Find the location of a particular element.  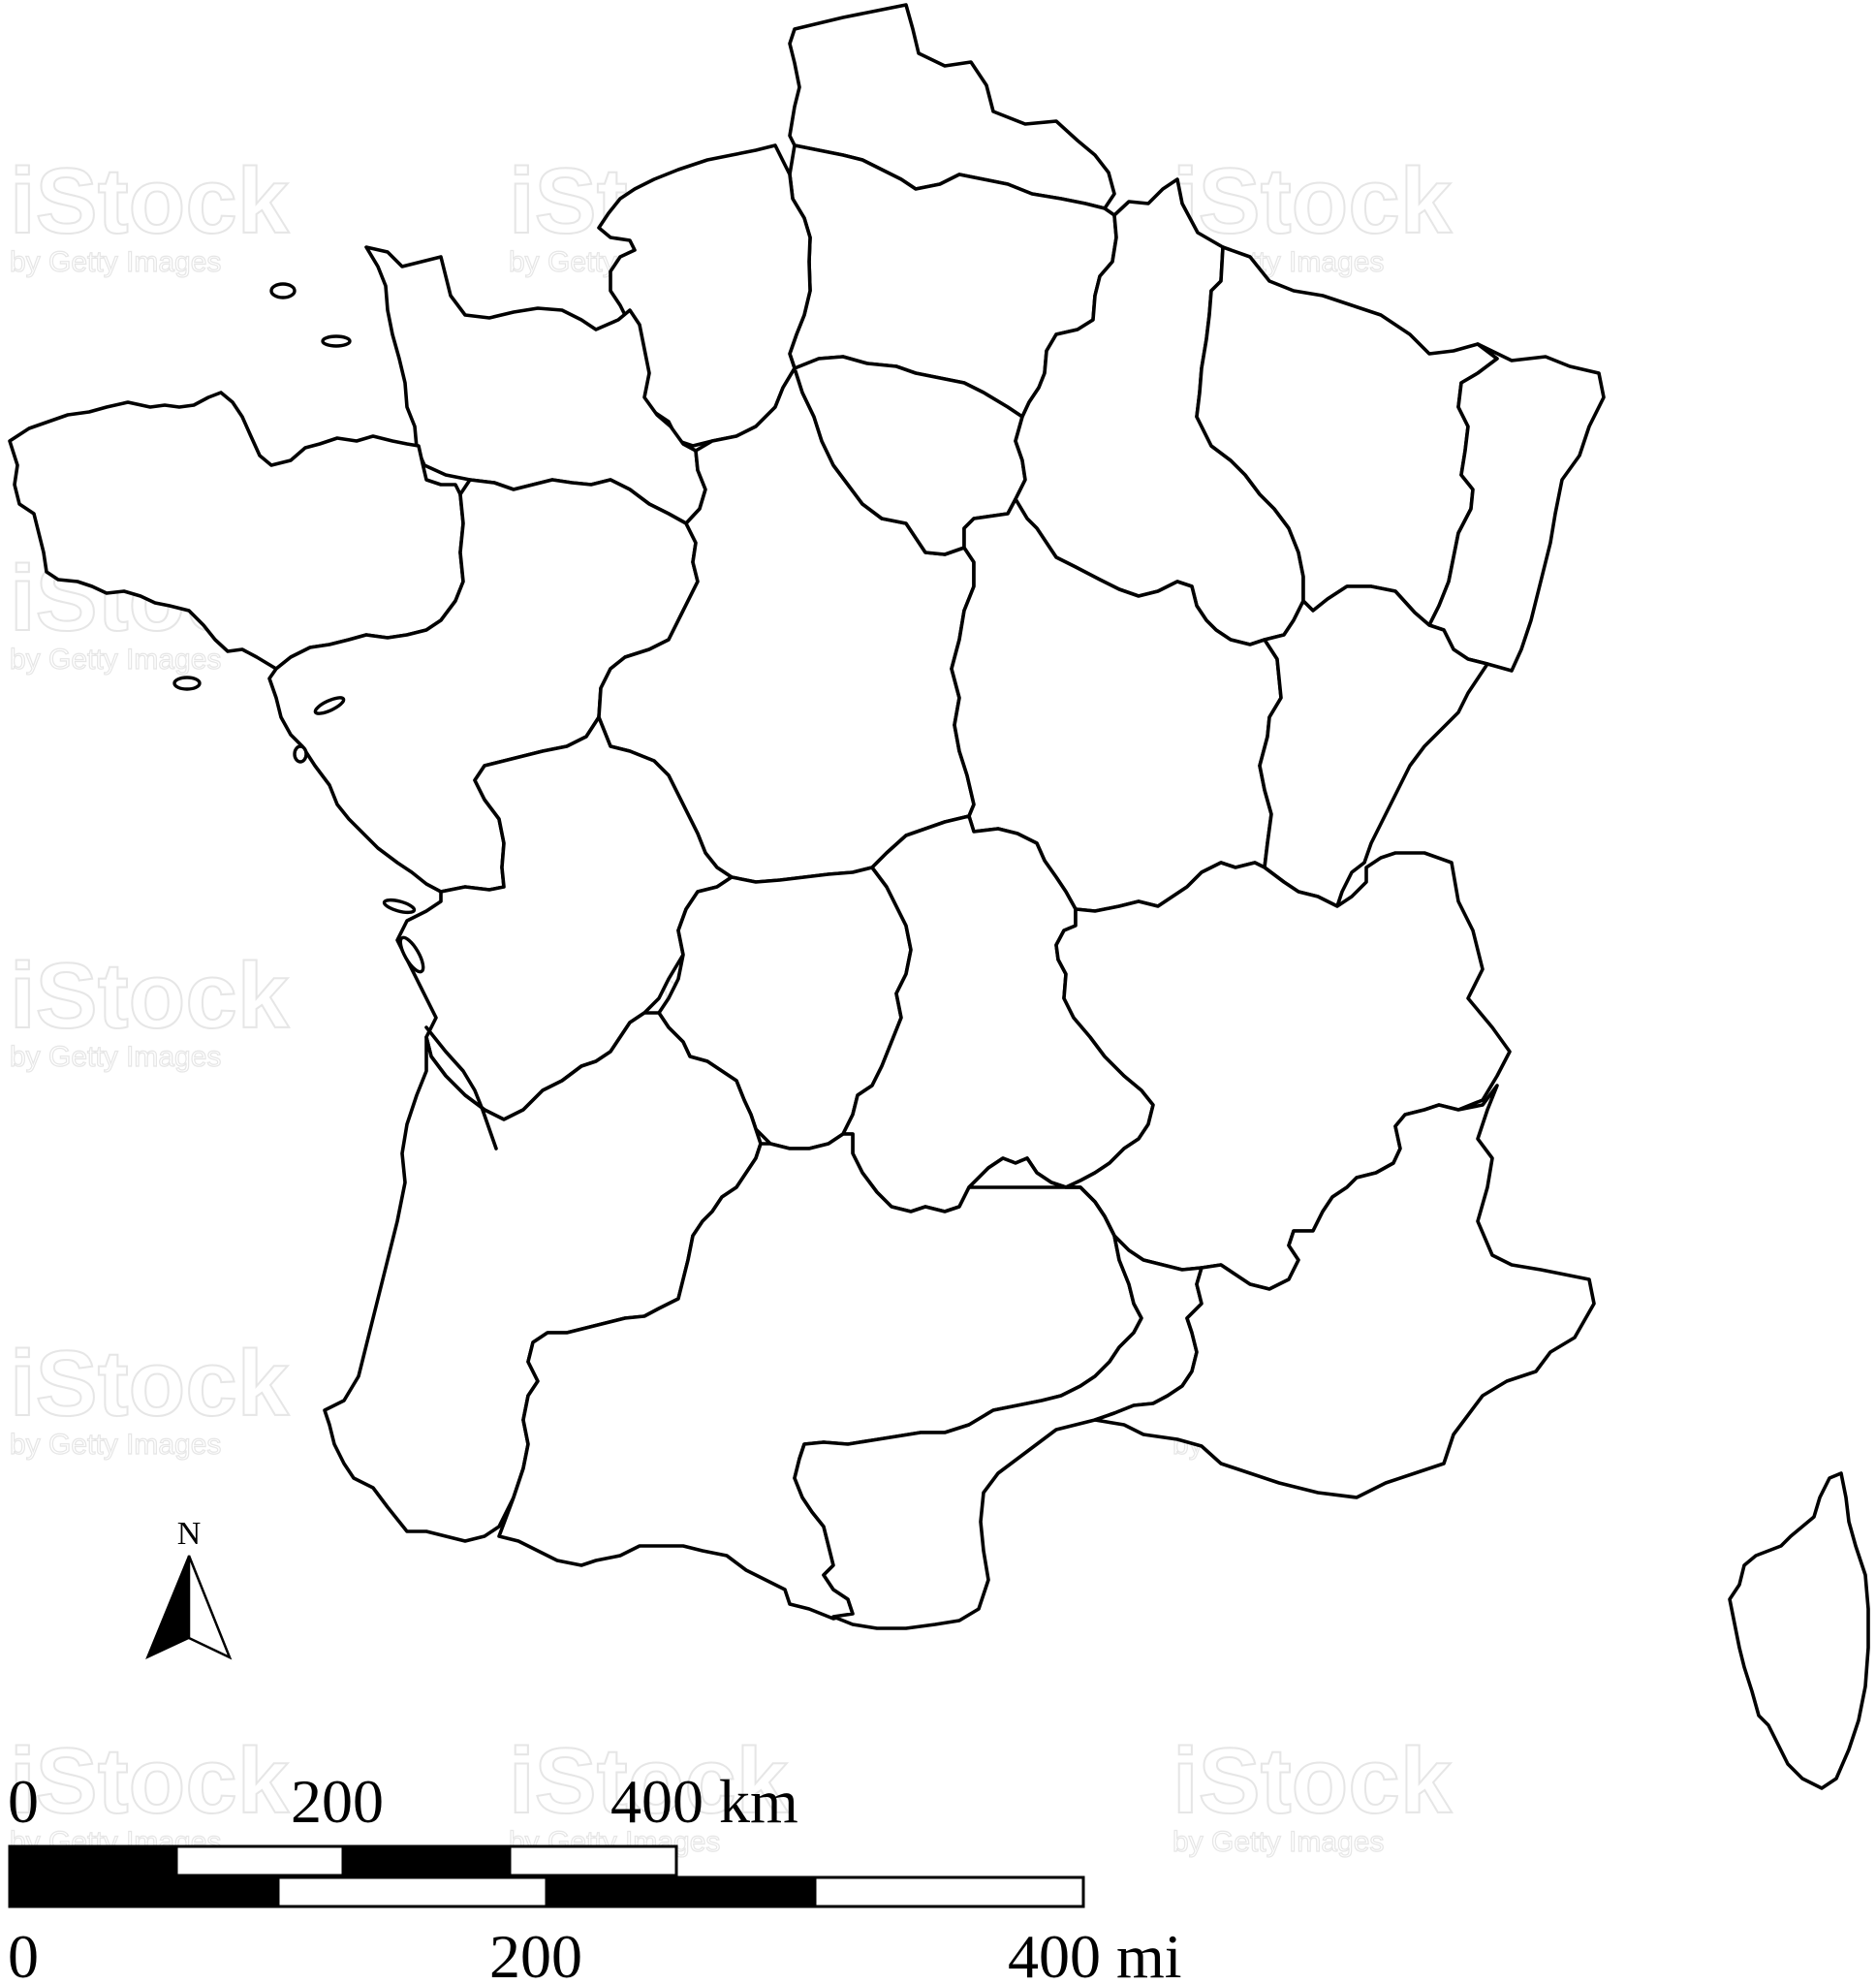

scale-mi-label-0: 0 is located at coordinates (23, 1953).